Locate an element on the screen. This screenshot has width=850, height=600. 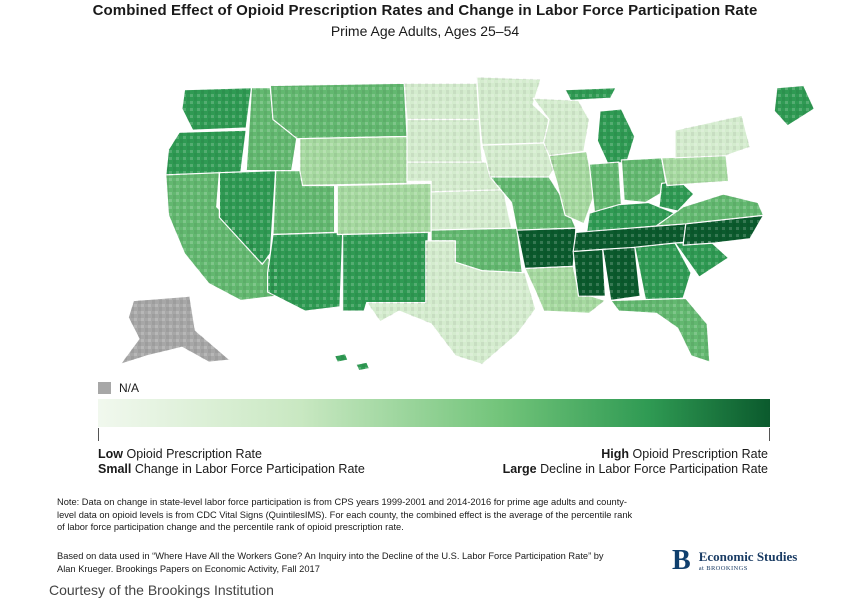
county-texture-arizona is located at coordinates (305, 272).